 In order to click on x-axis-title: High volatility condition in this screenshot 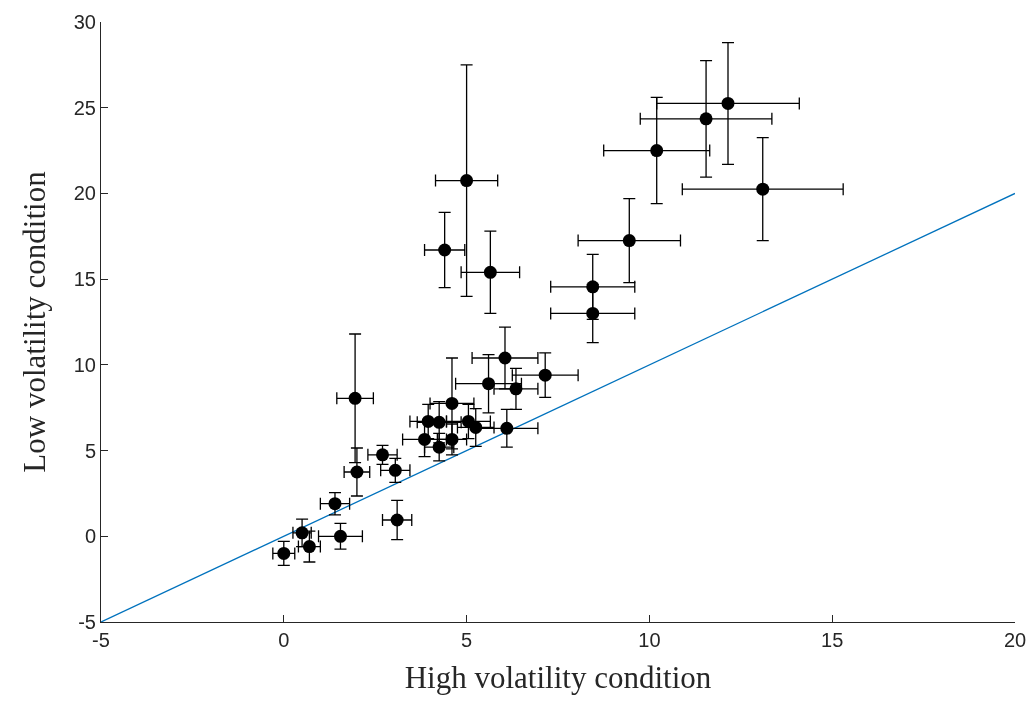, I will do `click(558, 678)`.